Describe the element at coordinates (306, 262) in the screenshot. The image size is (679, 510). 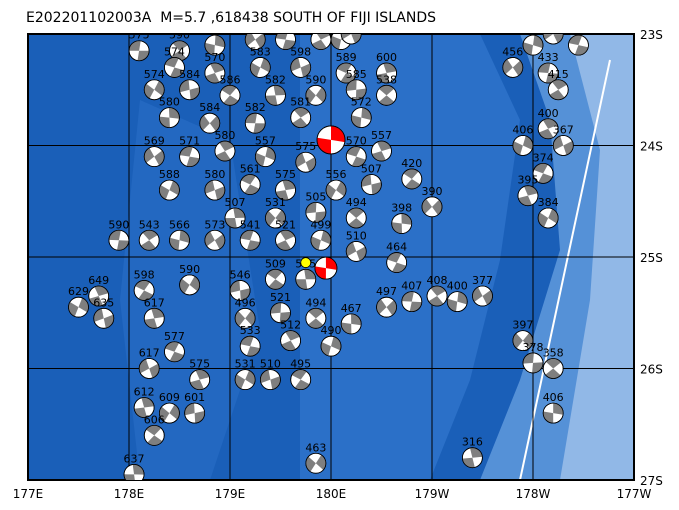
I see `epicenter-marker` at that location.